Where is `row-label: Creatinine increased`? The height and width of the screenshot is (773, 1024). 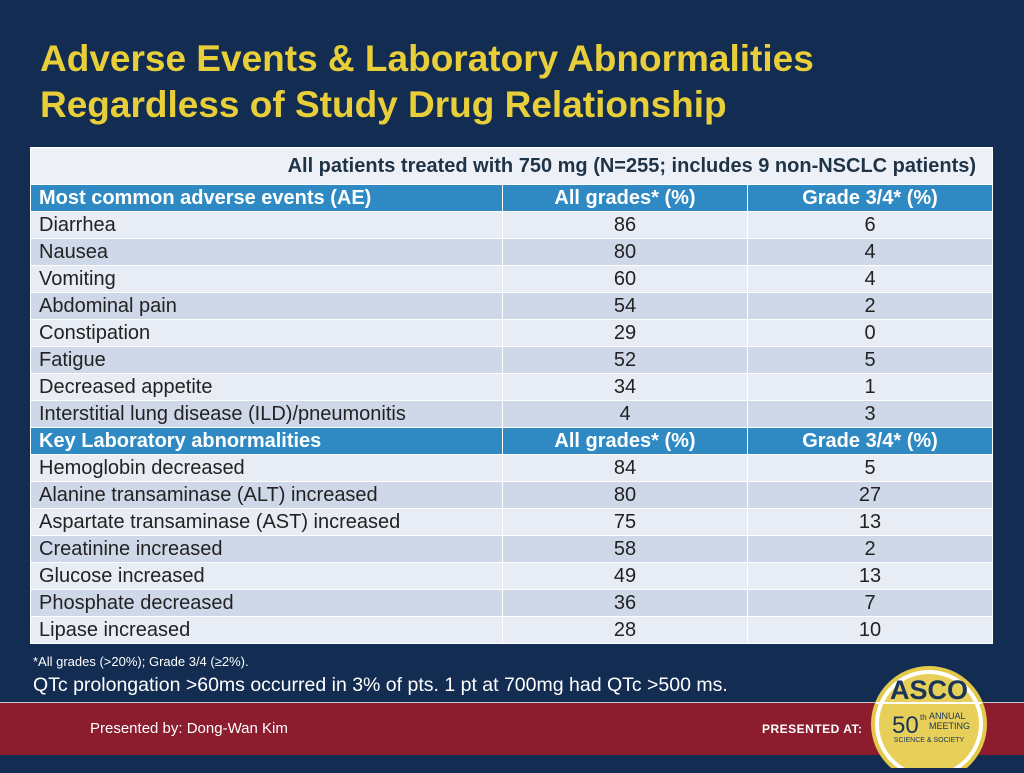
row-label: Creatinine increased is located at coordinates (266, 549).